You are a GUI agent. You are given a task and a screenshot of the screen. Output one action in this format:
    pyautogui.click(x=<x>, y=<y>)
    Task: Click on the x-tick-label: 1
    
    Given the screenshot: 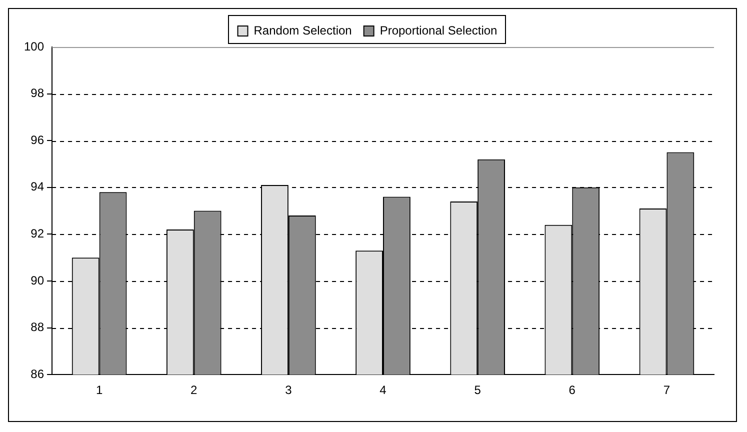 What is the action you would take?
    pyautogui.click(x=99, y=390)
    